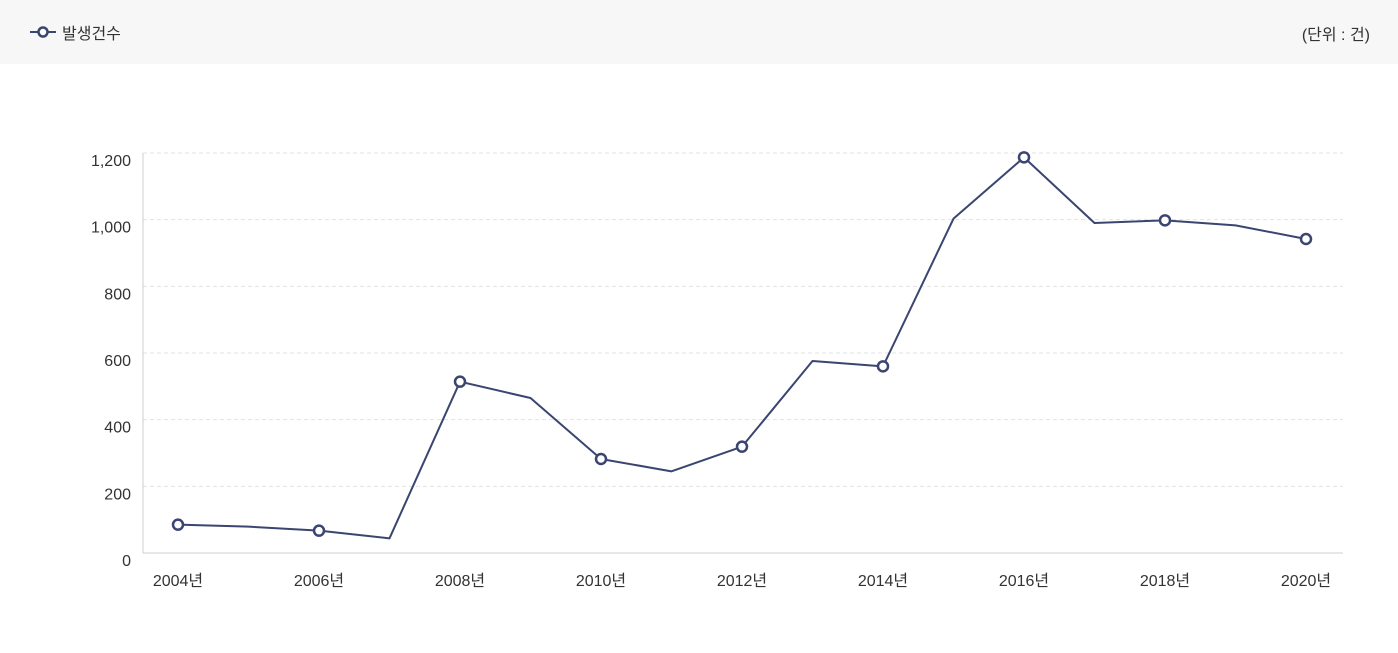 The width and height of the screenshot is (1398, 653). I want to click on legend: 발생건수, so click(75, 32).